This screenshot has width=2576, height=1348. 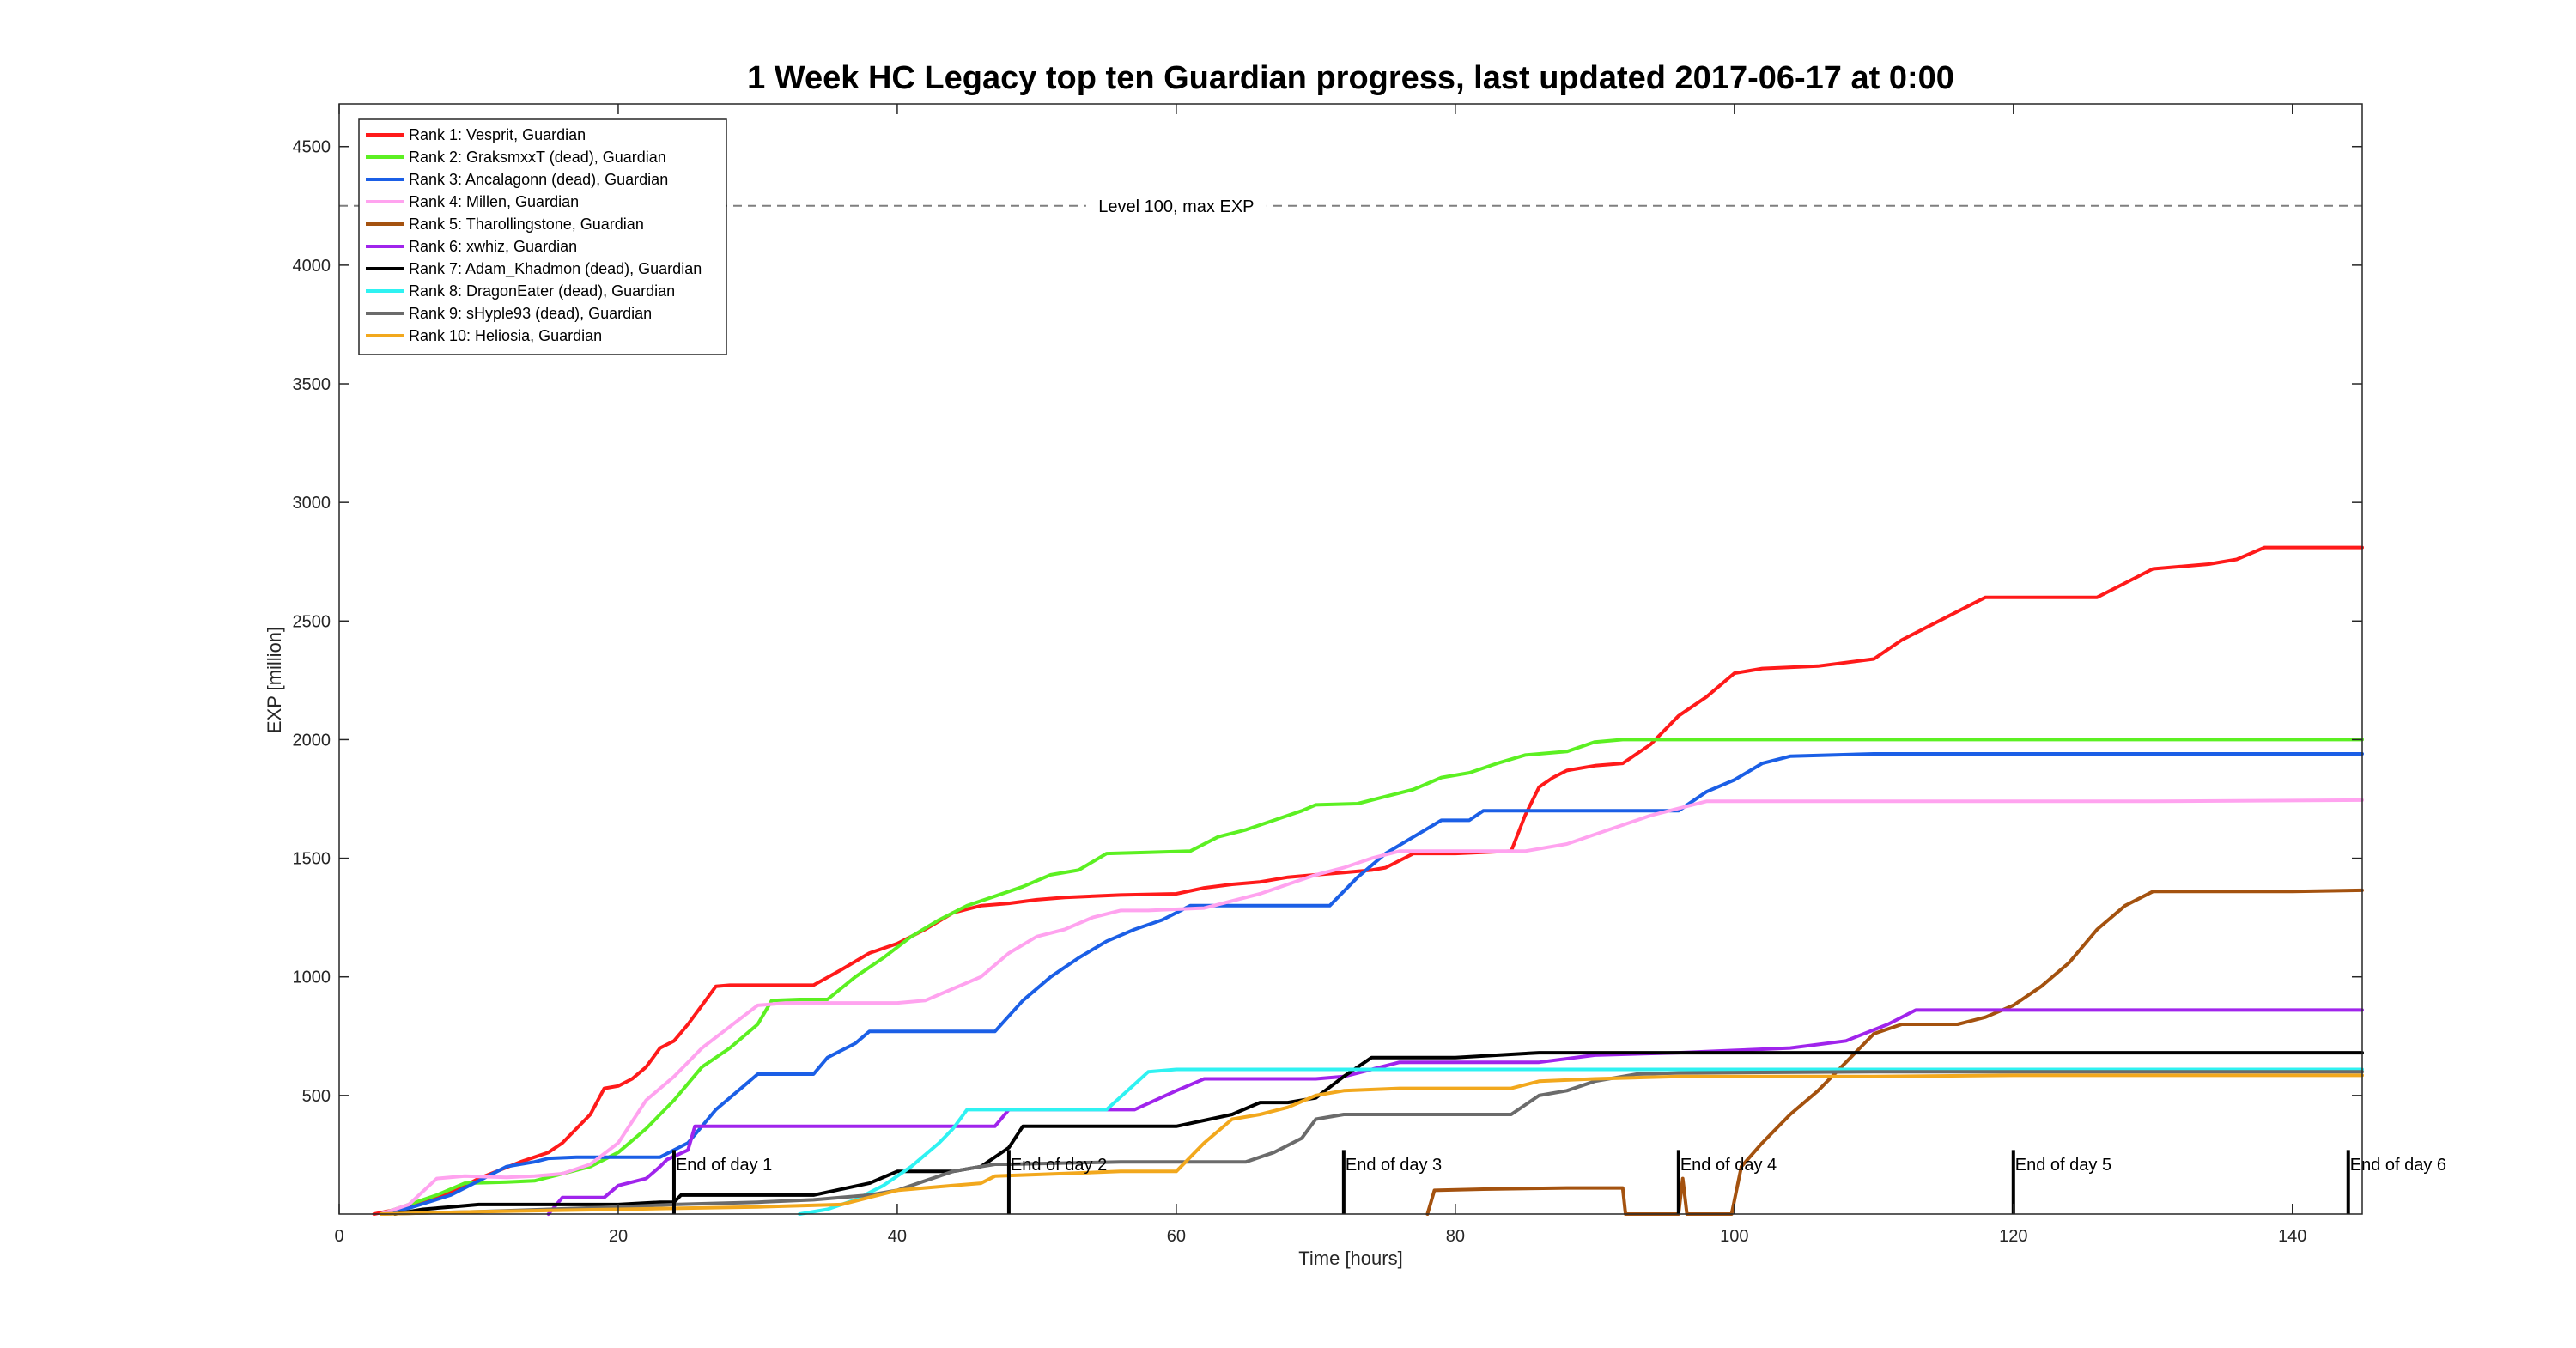 What do you see at coordinates (312, 267) in the screenshot?
I see `y-tick-label-7: 4000` at bounding box center [312, 267].